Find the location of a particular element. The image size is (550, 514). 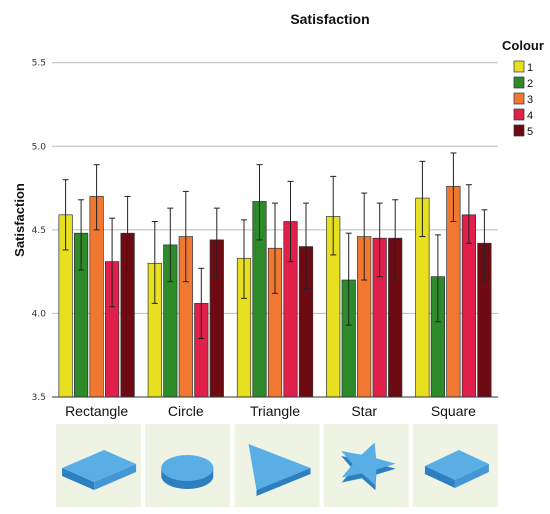

legend-label-1: 1 is located at coordinates (530, 68).